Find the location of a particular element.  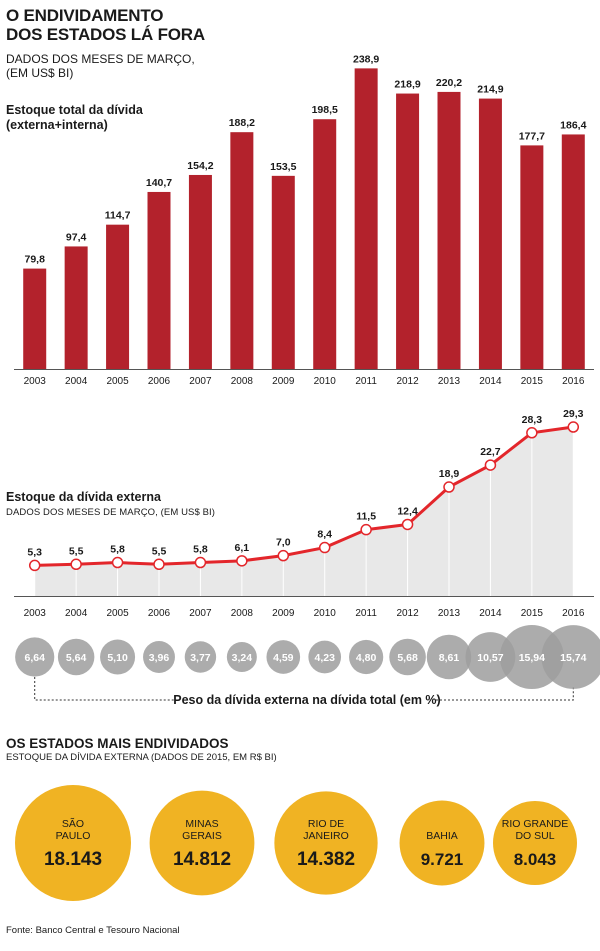

line-value-label: 29,3 is located at coordinates (573, 414).